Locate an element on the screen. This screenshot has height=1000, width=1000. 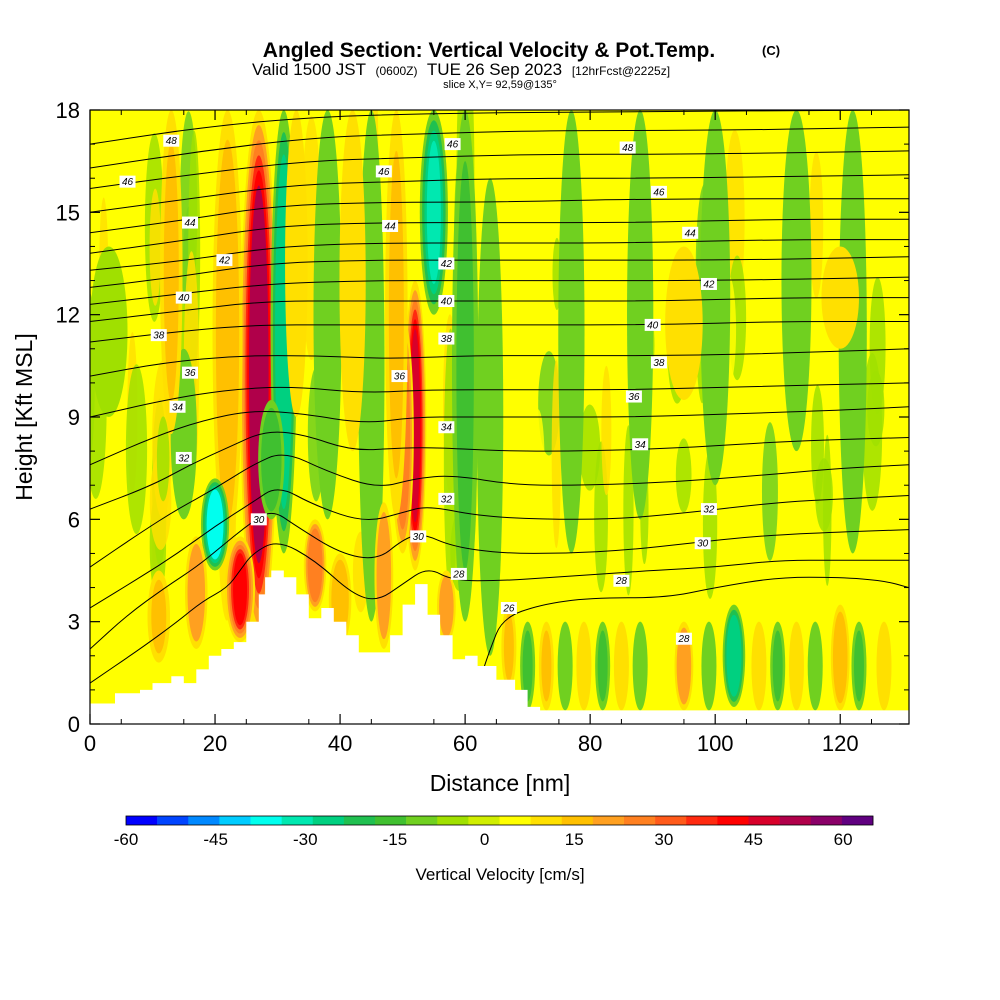
contour-label: 40 is located at coordinates (184, 298).